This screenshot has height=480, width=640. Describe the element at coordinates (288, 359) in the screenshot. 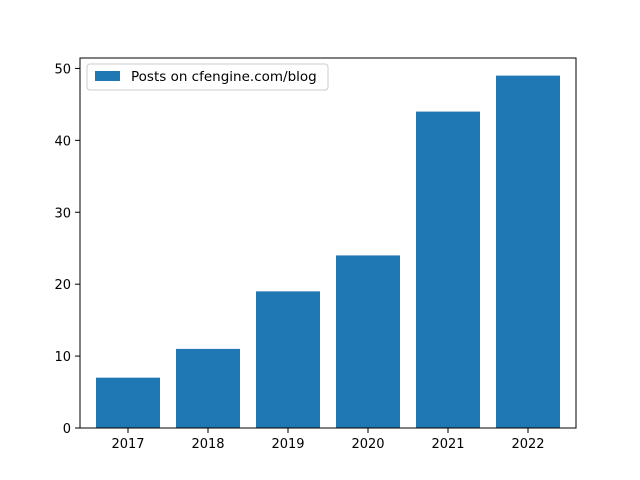

I see `bar-2019` at that location.